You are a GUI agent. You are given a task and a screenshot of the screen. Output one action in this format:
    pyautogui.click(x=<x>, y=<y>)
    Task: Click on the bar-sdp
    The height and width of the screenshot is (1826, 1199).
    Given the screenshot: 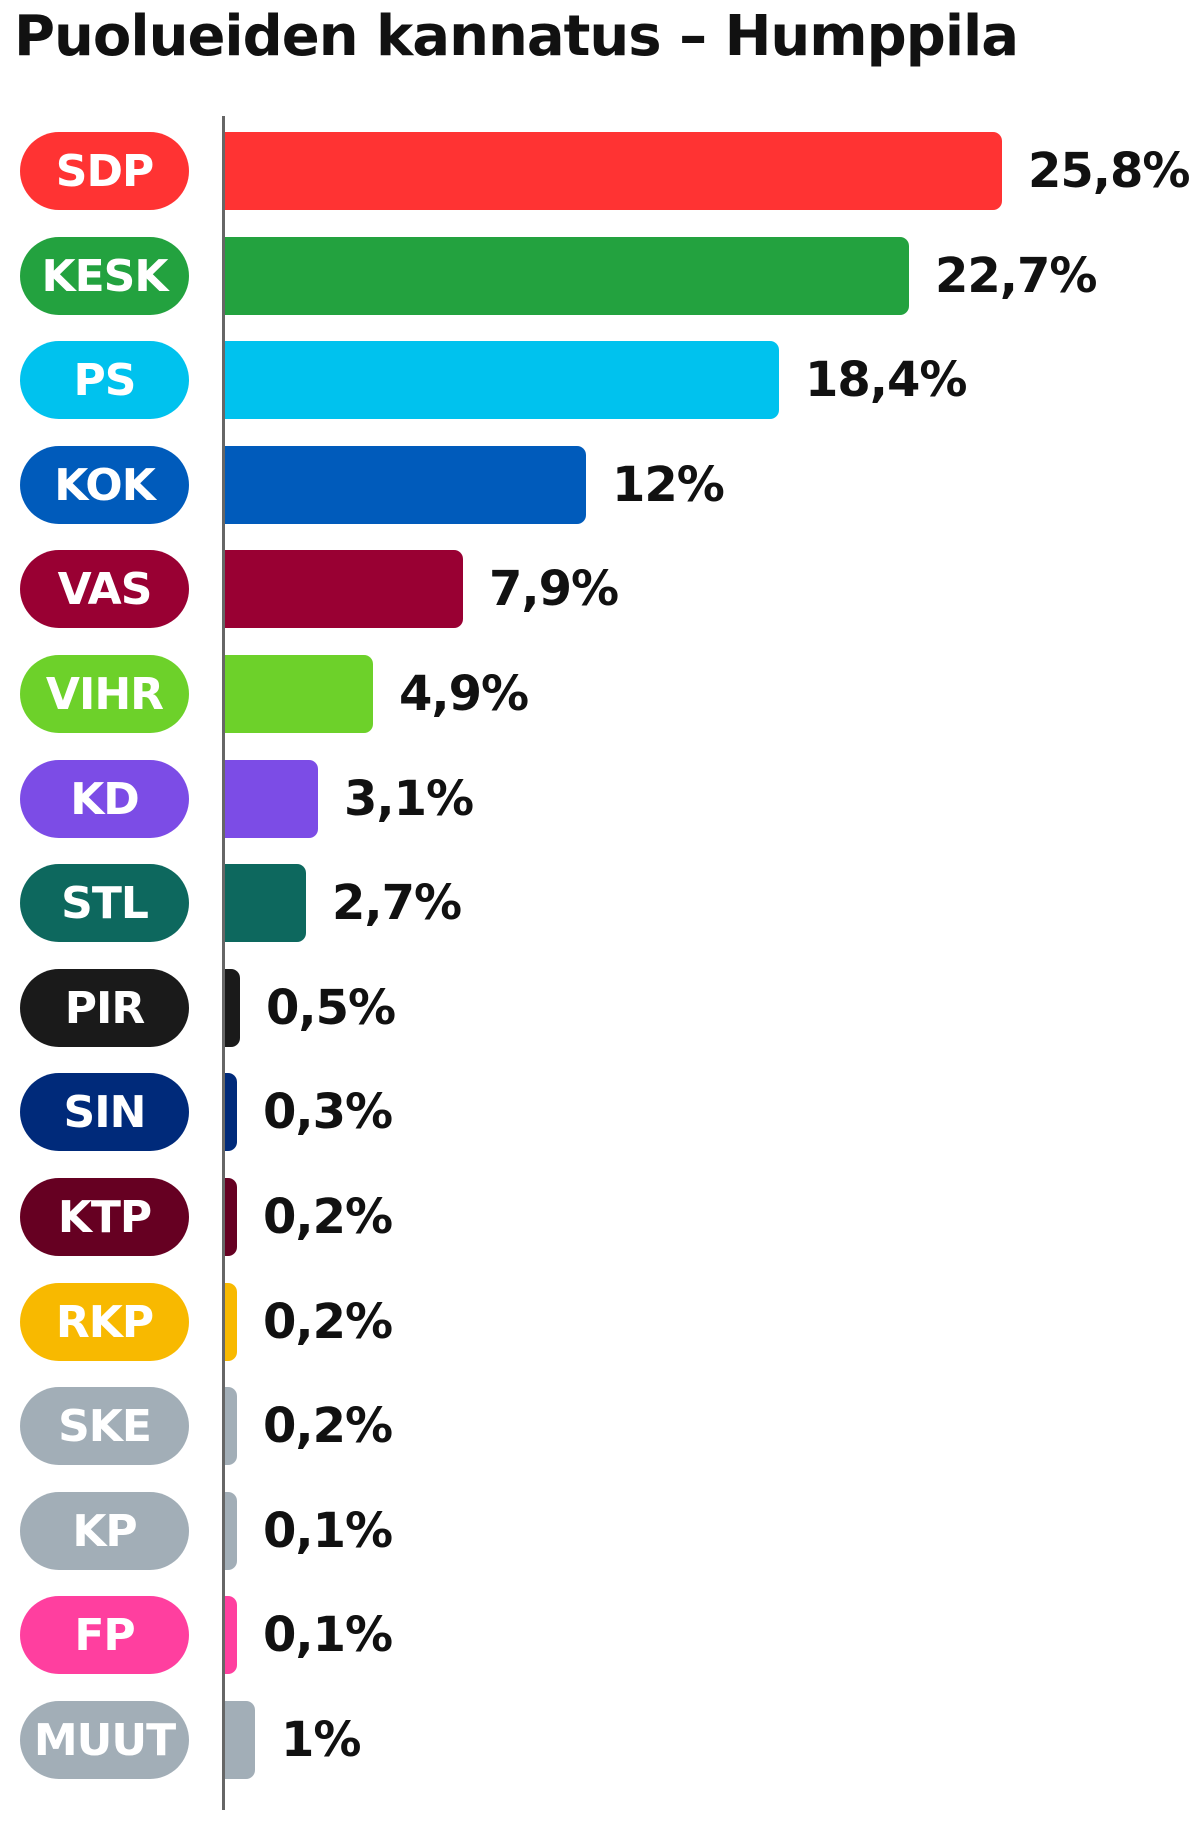 What is the action you would take?
    pyautogui.click(x=613, y=171)
    